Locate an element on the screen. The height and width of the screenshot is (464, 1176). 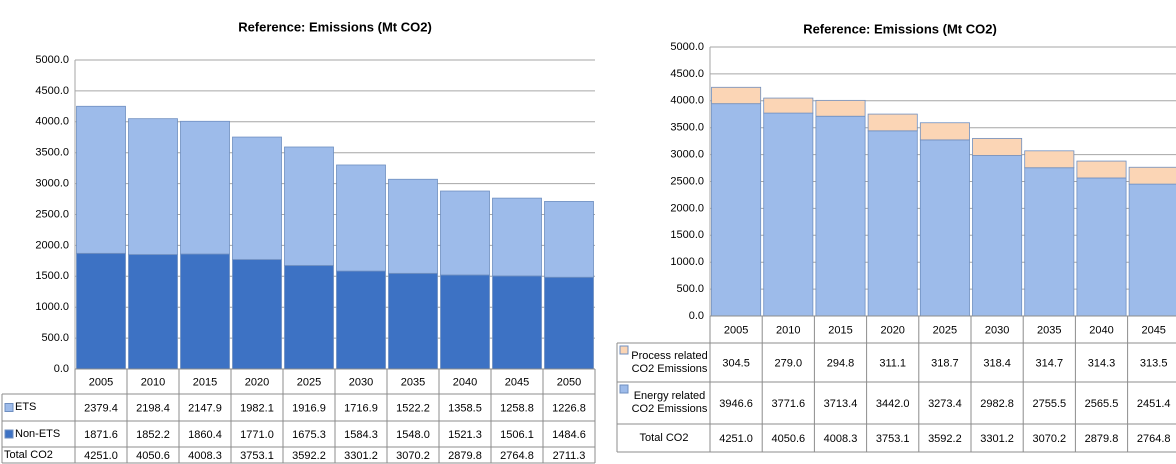
row-label: ETS is located at coordinates (26, 407).